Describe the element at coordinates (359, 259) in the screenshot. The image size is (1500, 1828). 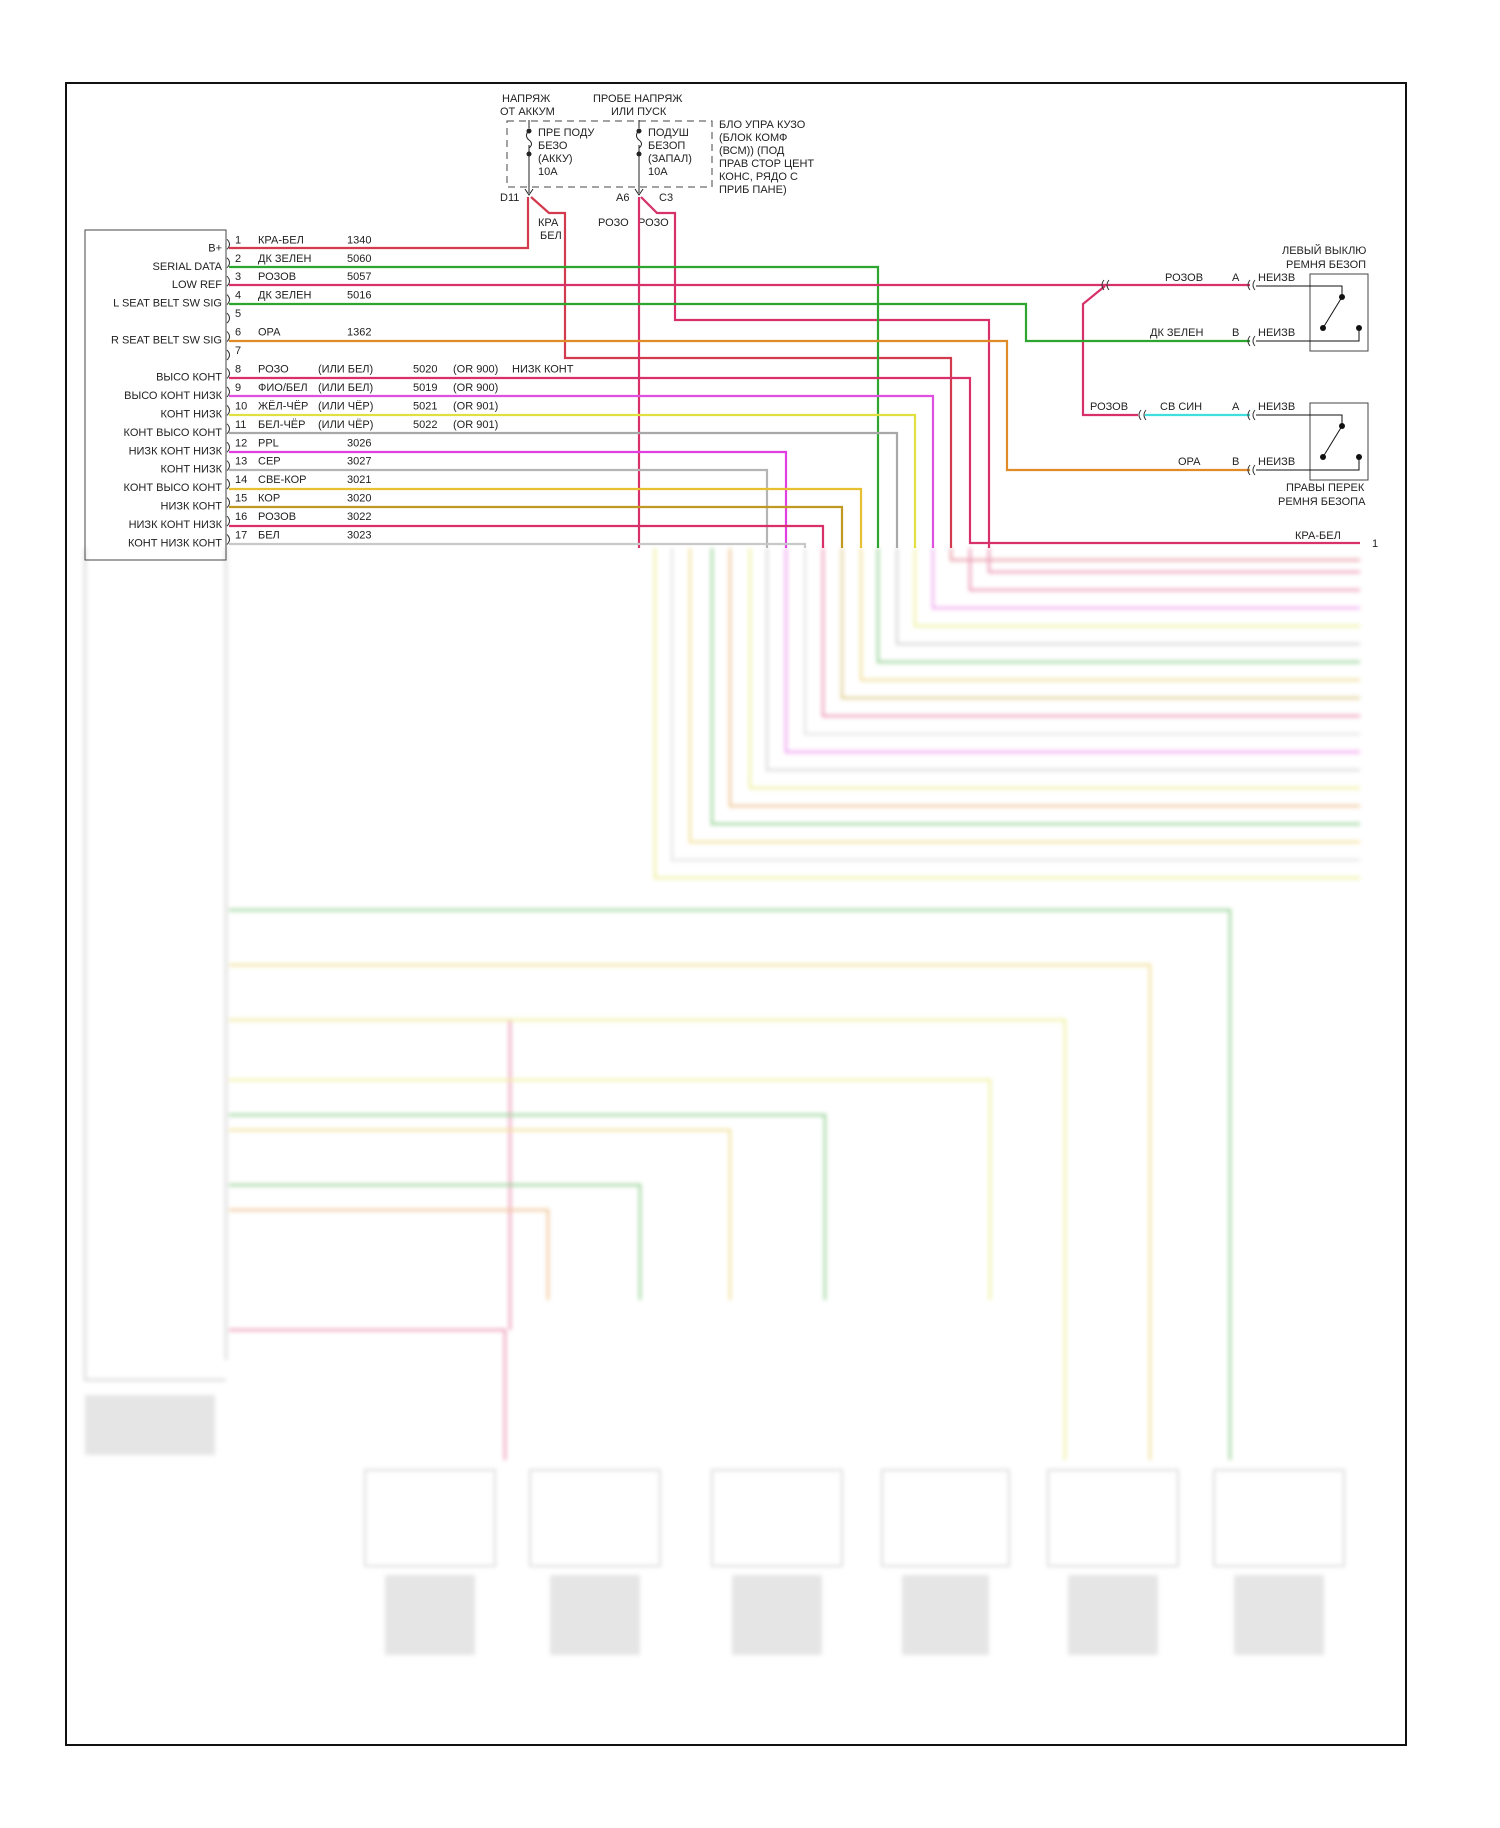
I see `circuit-number: 5060` at that location.